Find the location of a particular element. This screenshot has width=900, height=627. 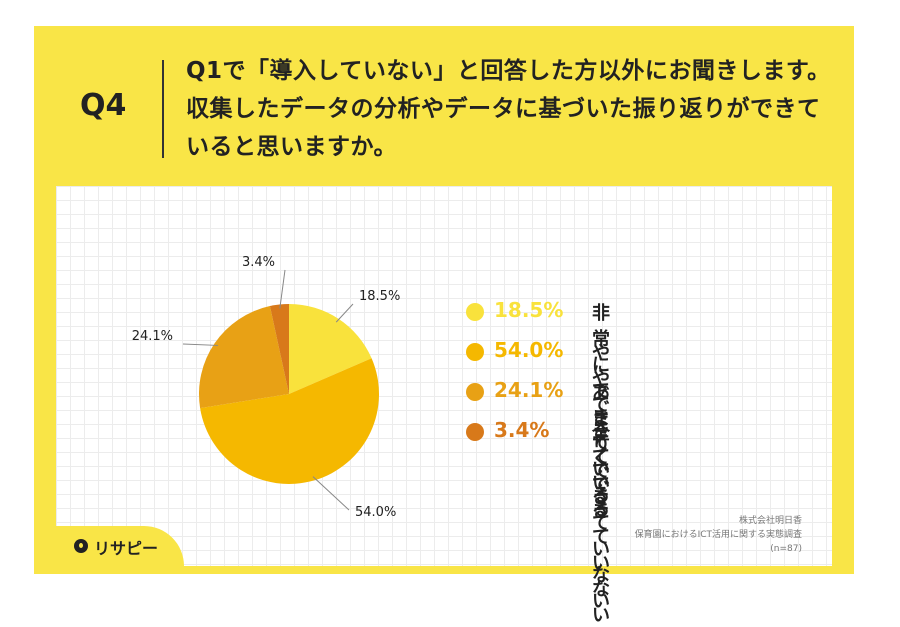

legend-label: 非常にできている is located at coordinates (601, 404).